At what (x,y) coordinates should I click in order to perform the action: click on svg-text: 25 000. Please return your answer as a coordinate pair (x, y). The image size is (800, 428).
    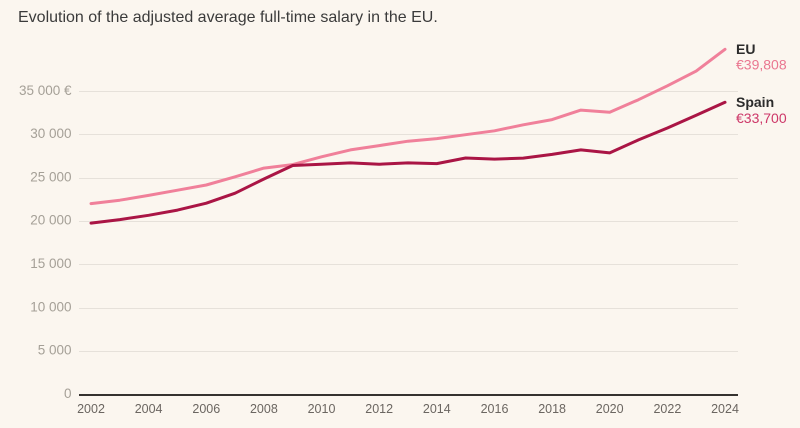
    Looking at the image, I should click on (50, 176).